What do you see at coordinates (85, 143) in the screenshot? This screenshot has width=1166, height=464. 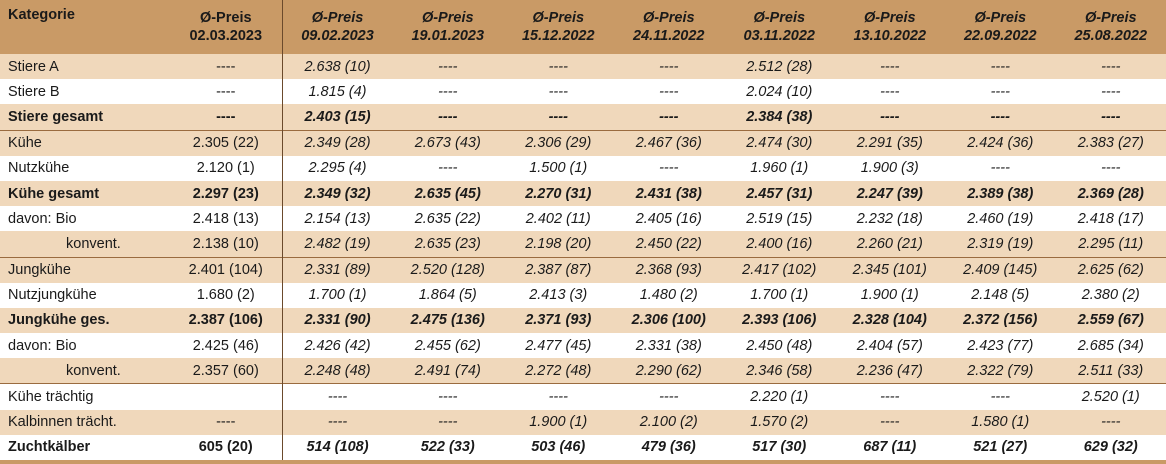 I see `row-category: Kühe` at bounding box center [85, 143].